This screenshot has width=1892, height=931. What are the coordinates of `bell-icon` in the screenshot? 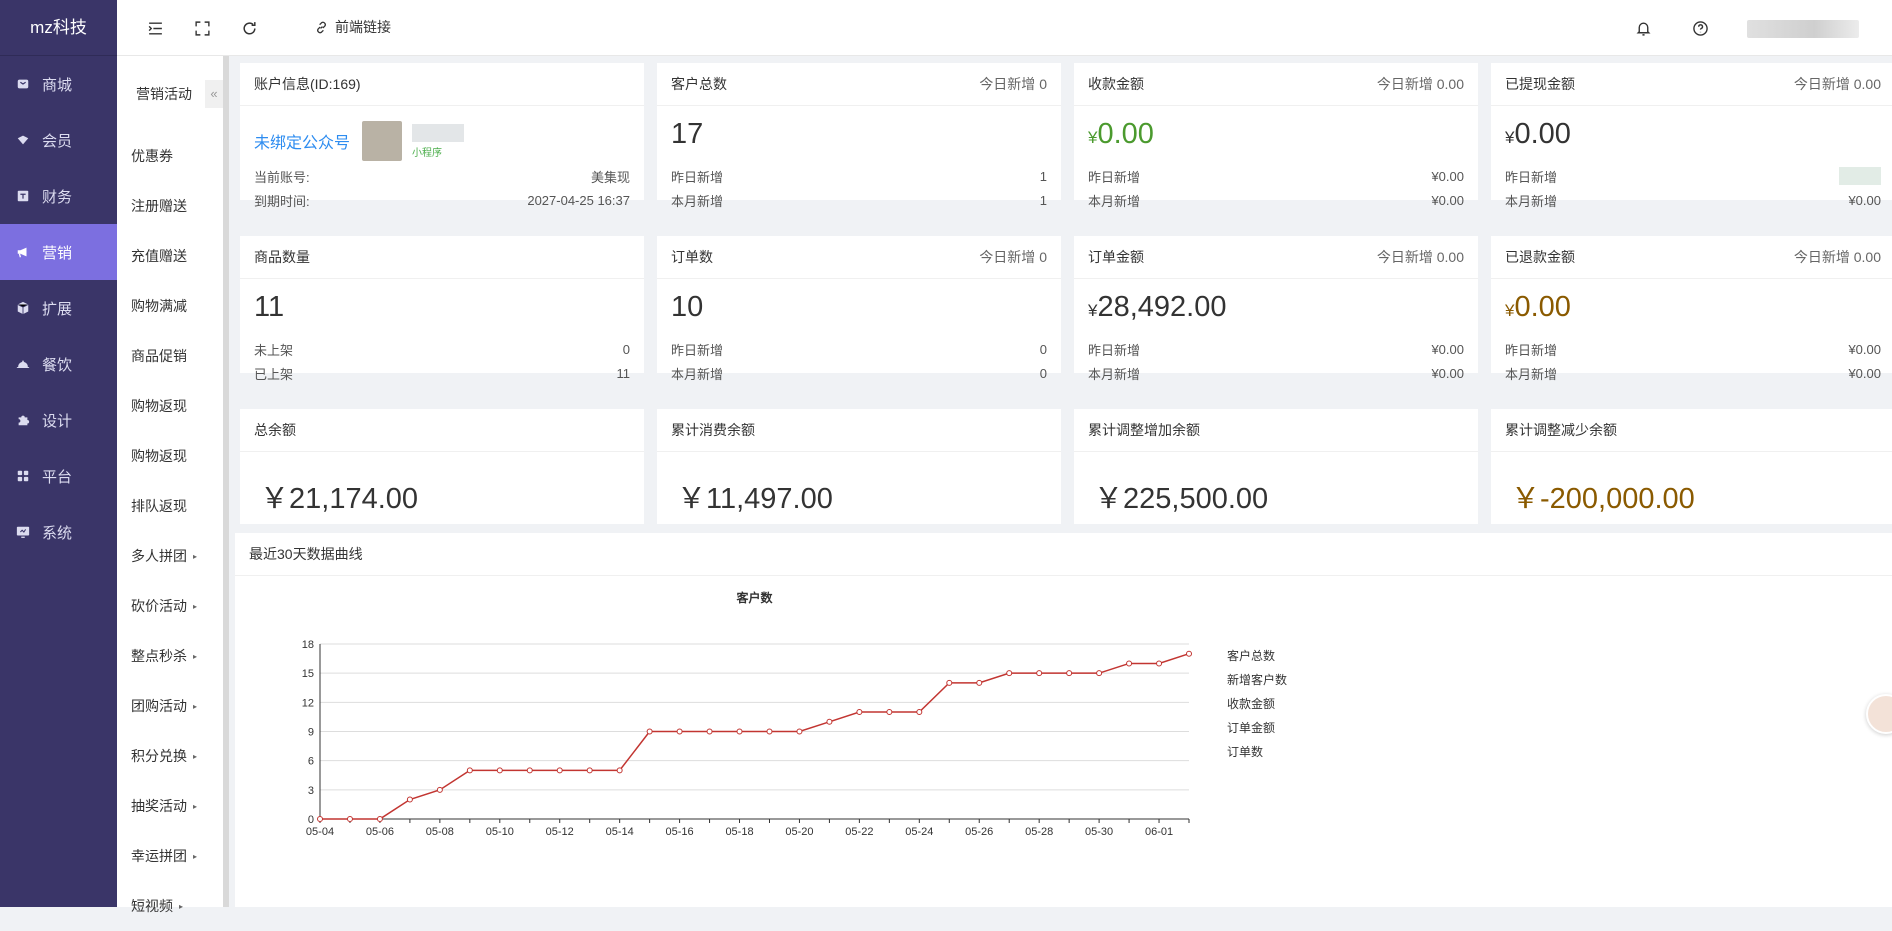 It's located at (1643, 28).